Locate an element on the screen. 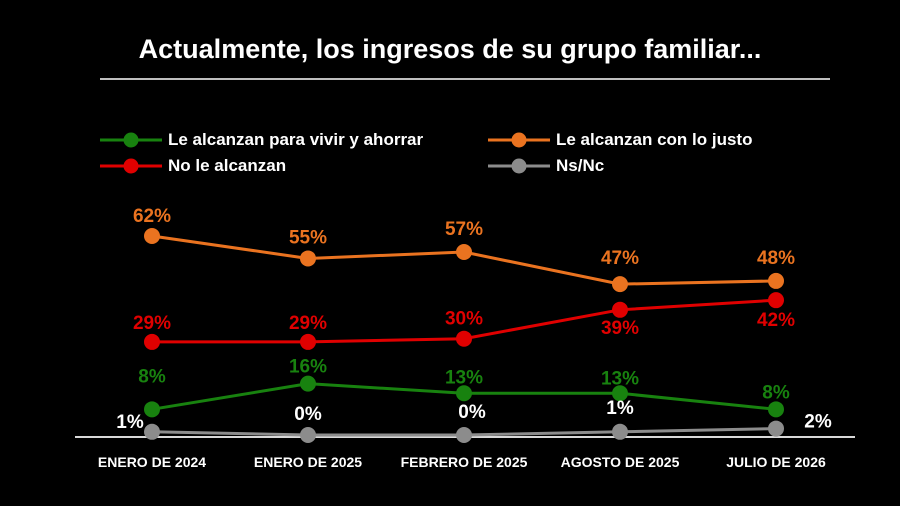  data-label: 55% is located at coordinates (308, 237).